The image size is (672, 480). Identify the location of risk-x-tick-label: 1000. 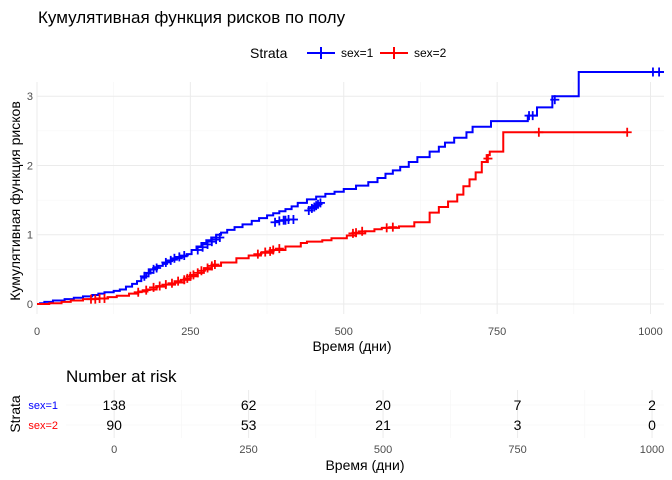
(652, 450).